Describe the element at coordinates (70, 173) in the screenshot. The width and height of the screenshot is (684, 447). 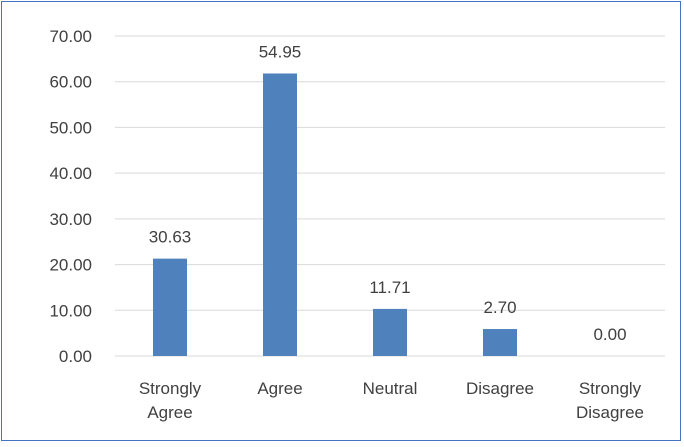
I see `y-tick-label: 40.00` at that location.